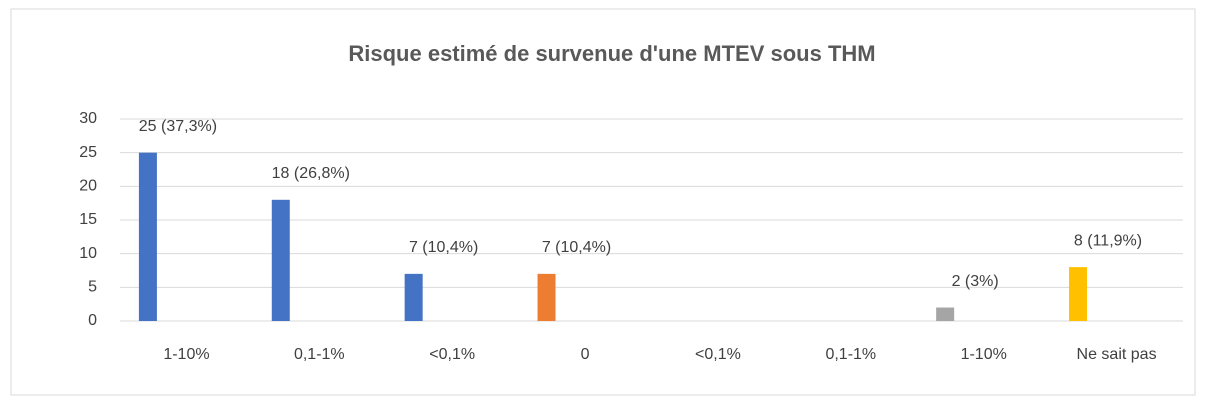 The image size is (1206, 414). Describe the element at coordinates (1108, 240) in the screenshot. I see `data-label: 8 (11,9%)` at that location.